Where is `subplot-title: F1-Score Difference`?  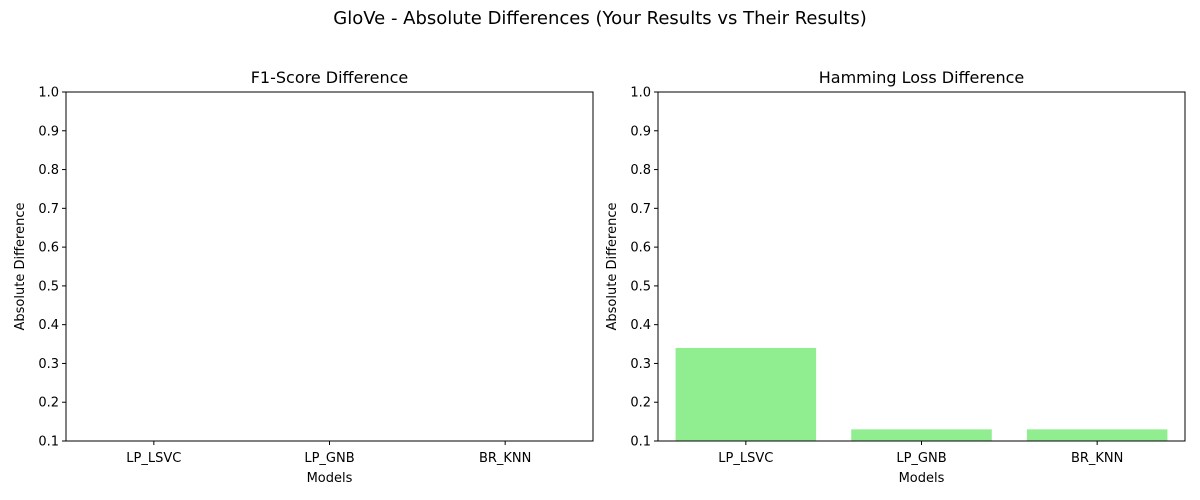
subplot-title: F1-Score Difference is located at coordinates (330, 77).